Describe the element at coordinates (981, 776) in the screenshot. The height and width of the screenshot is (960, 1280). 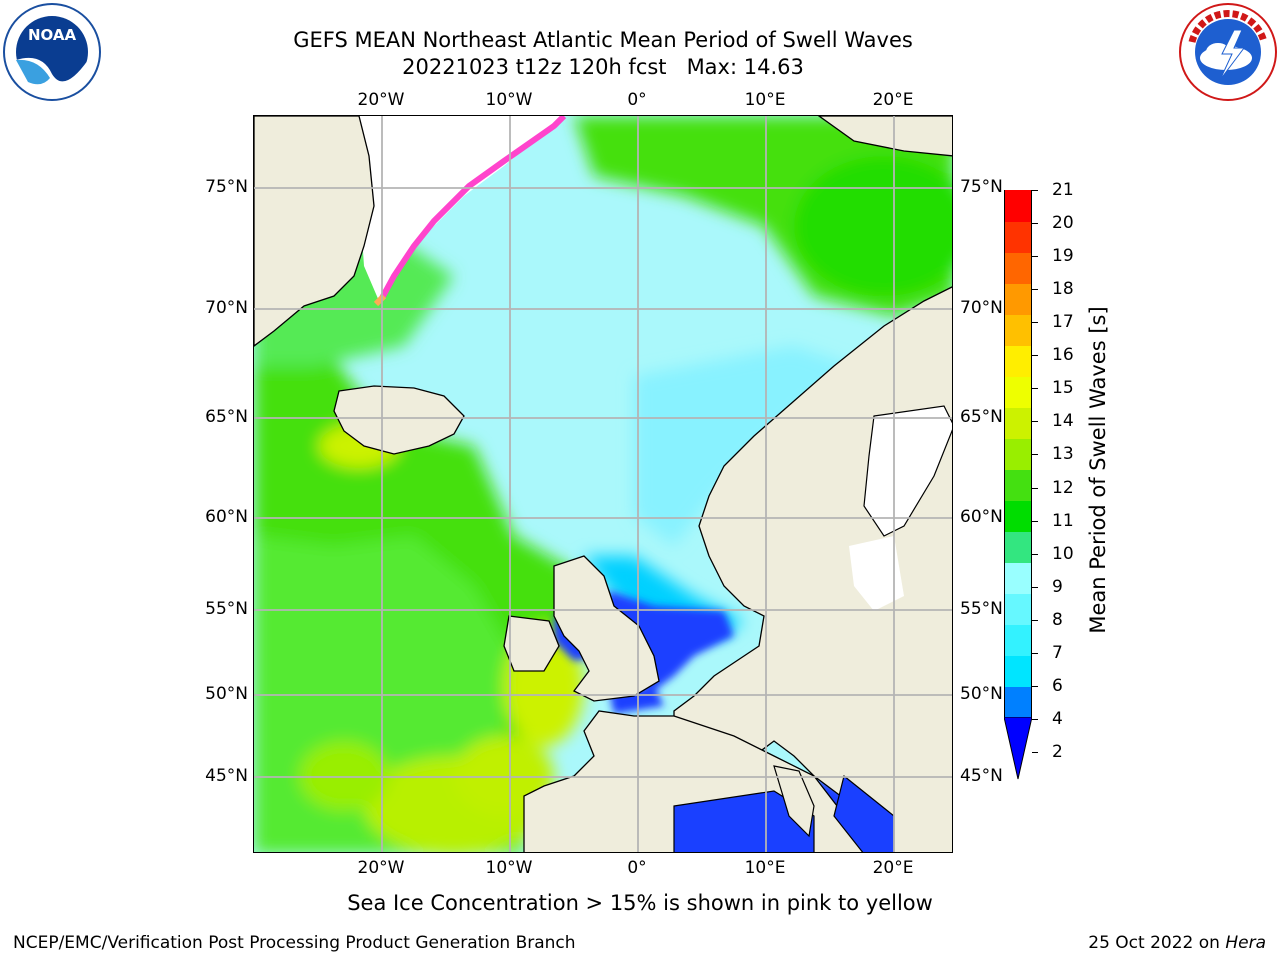
I see `lat-label-right-45n: 45°N` at that location.